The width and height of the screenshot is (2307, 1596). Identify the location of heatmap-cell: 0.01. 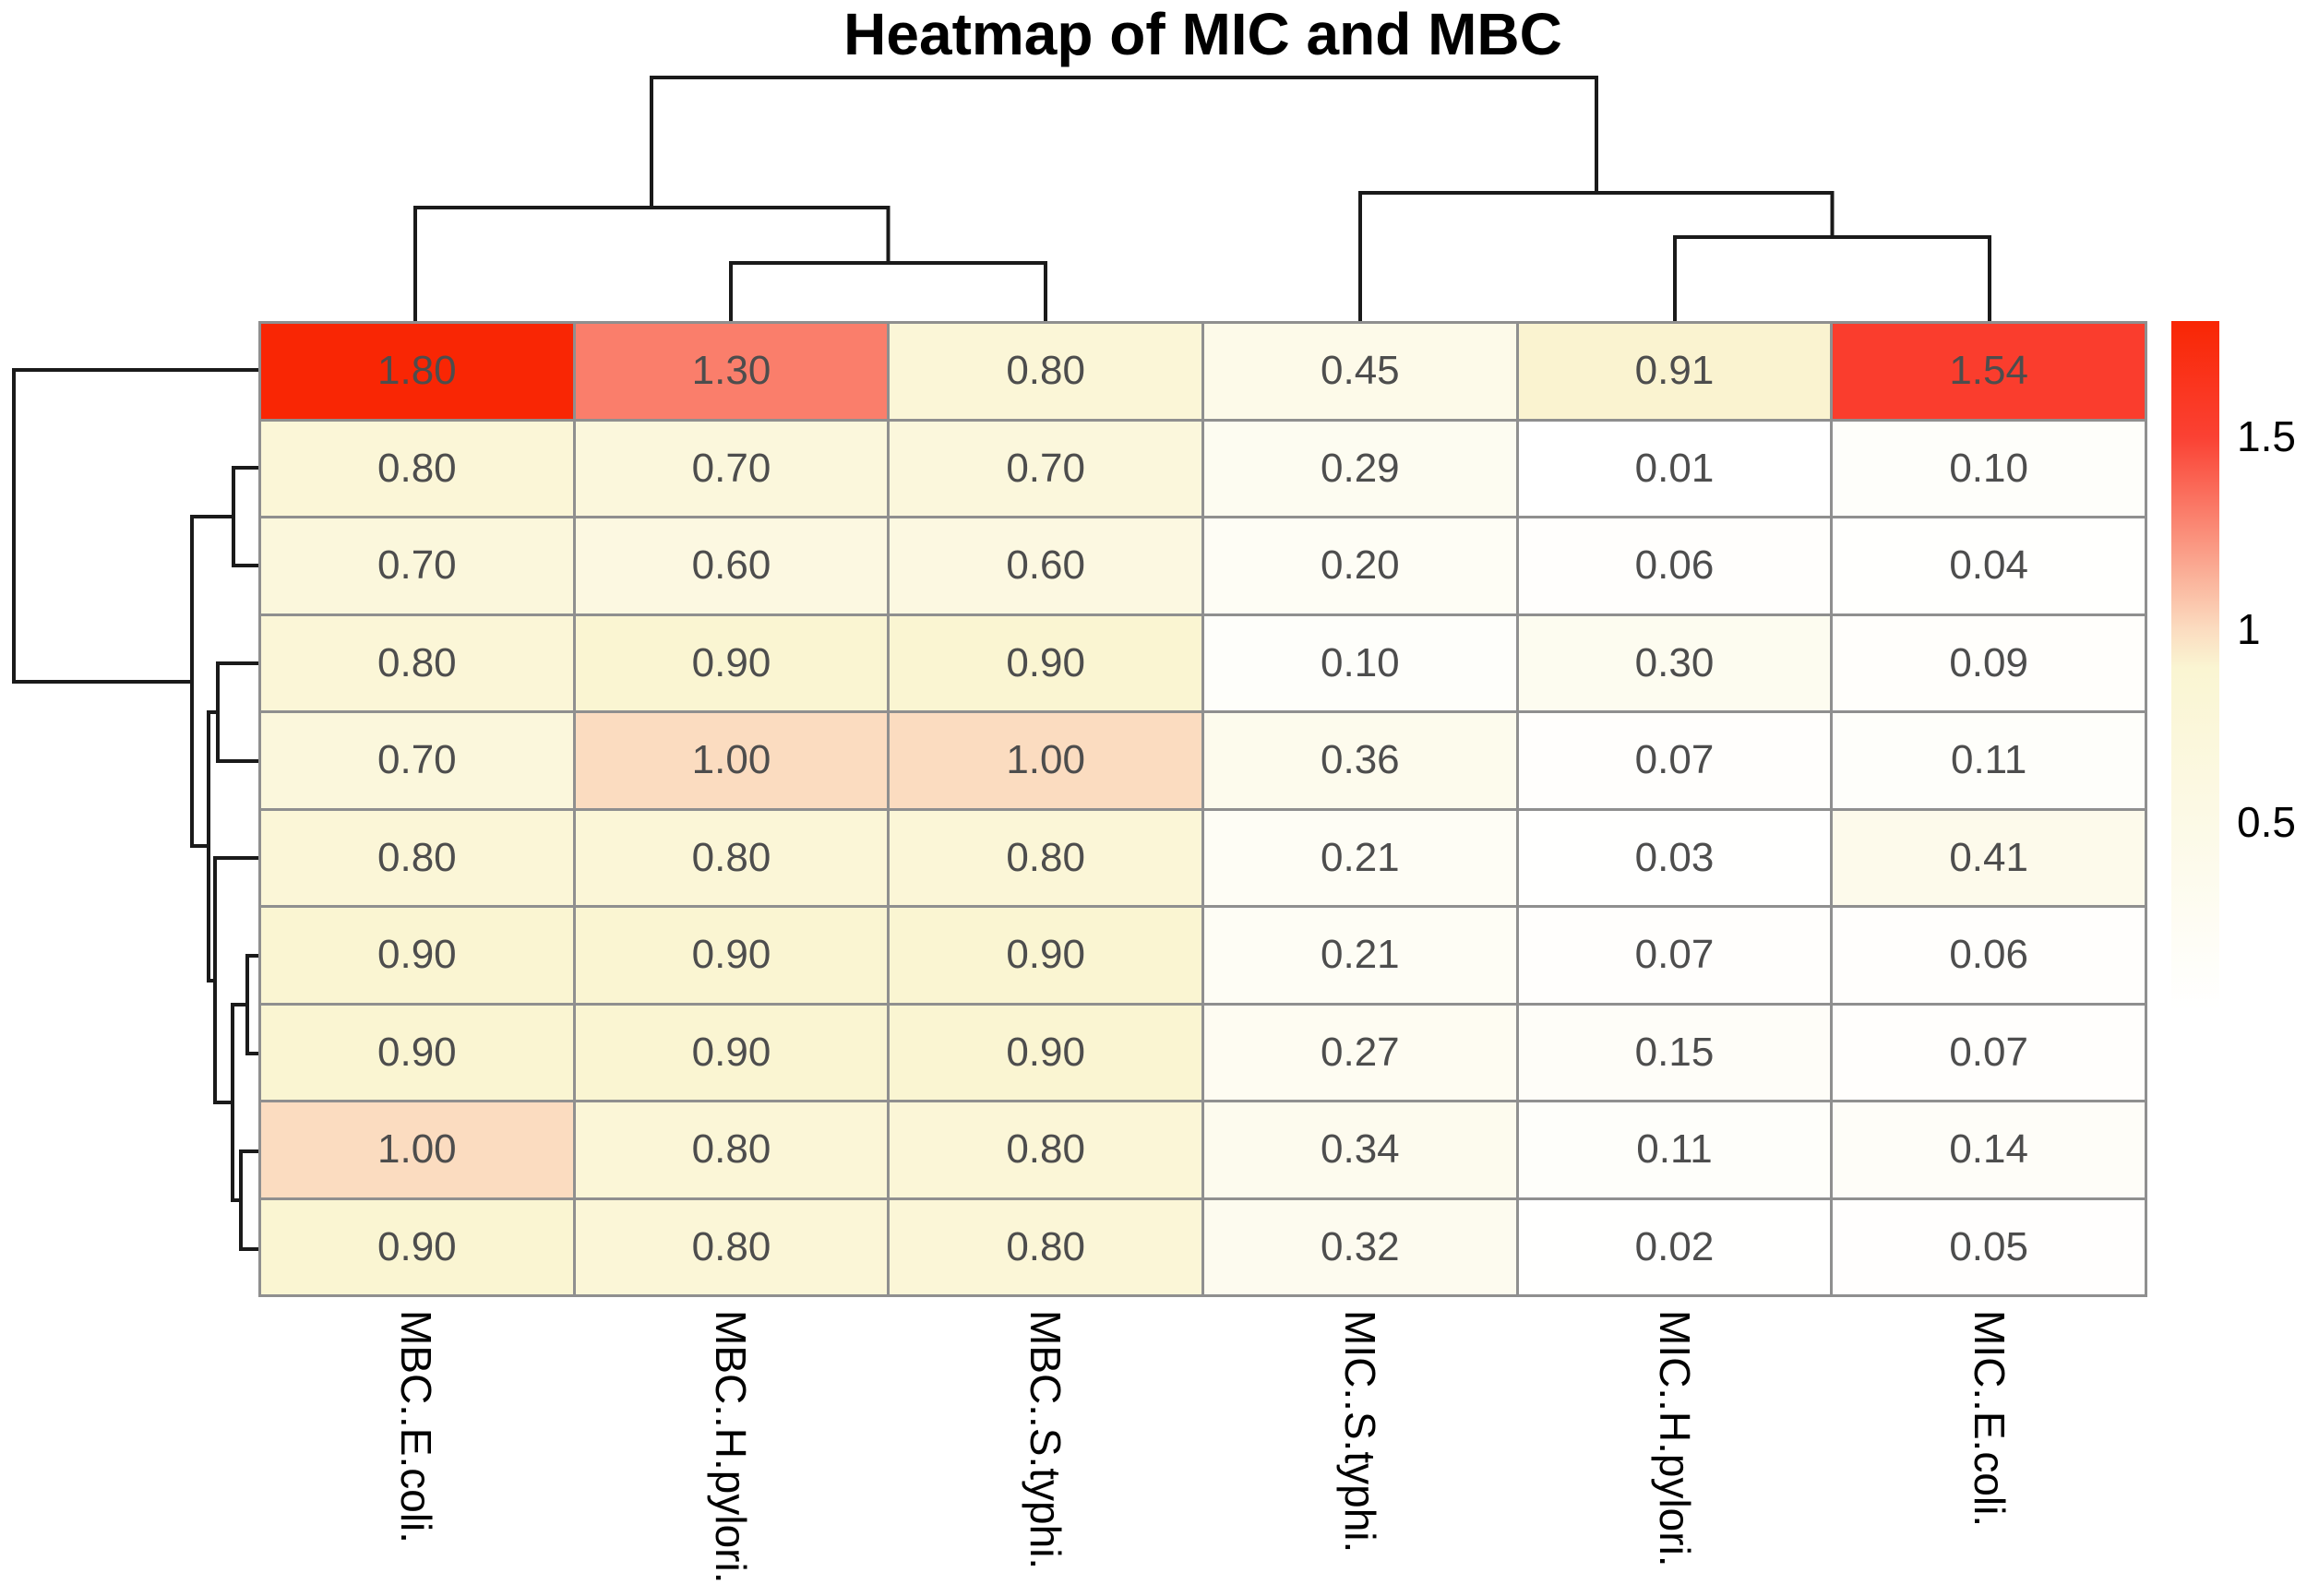
(1674, 468).